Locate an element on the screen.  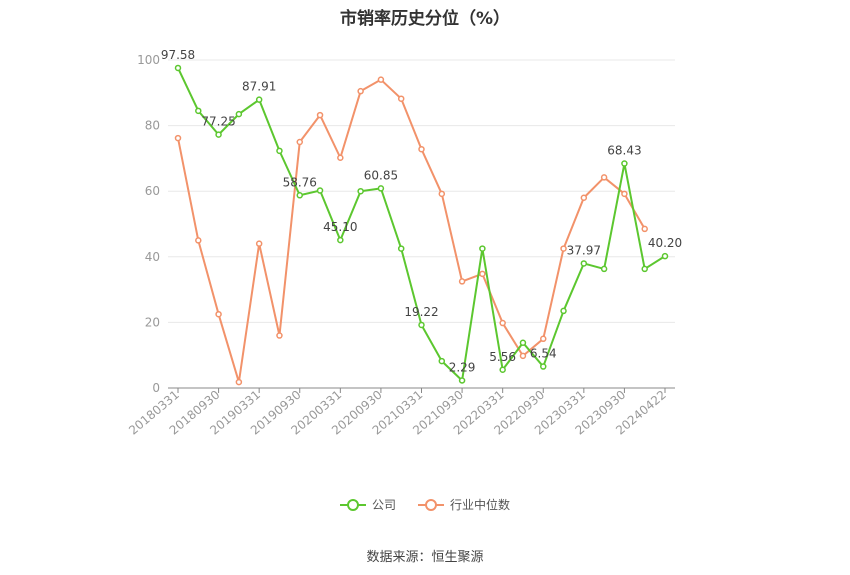
data-label: 5.56 is located at coordinates (502, 357).